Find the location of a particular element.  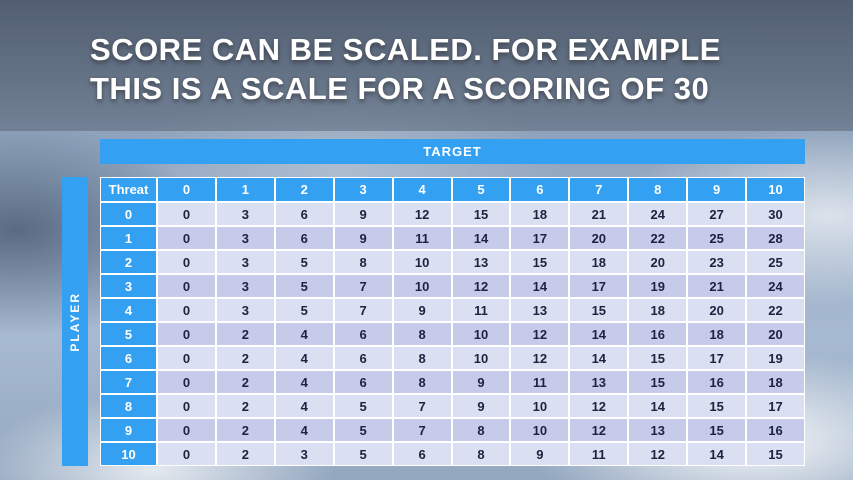

table-cell: 28 is located at coordinates (775, 238).